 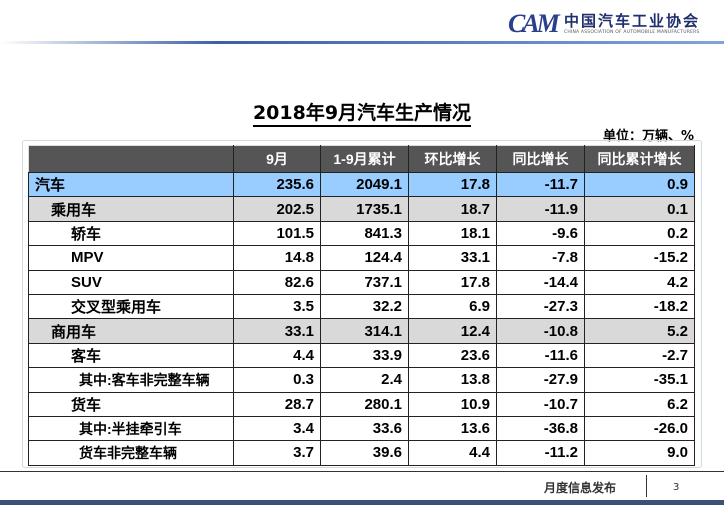 I want to click on table-cell: 101.5, so click(x=277, y=233).